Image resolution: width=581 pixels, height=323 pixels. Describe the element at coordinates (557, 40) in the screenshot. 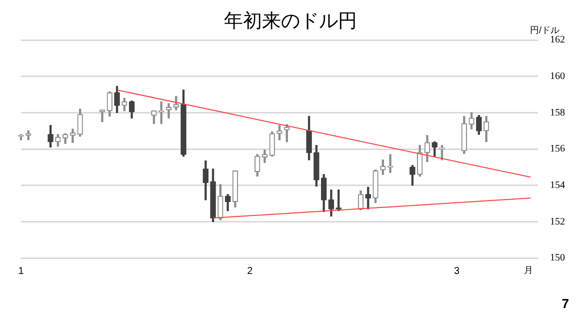

I see `y-tick-label: 162` at that location.